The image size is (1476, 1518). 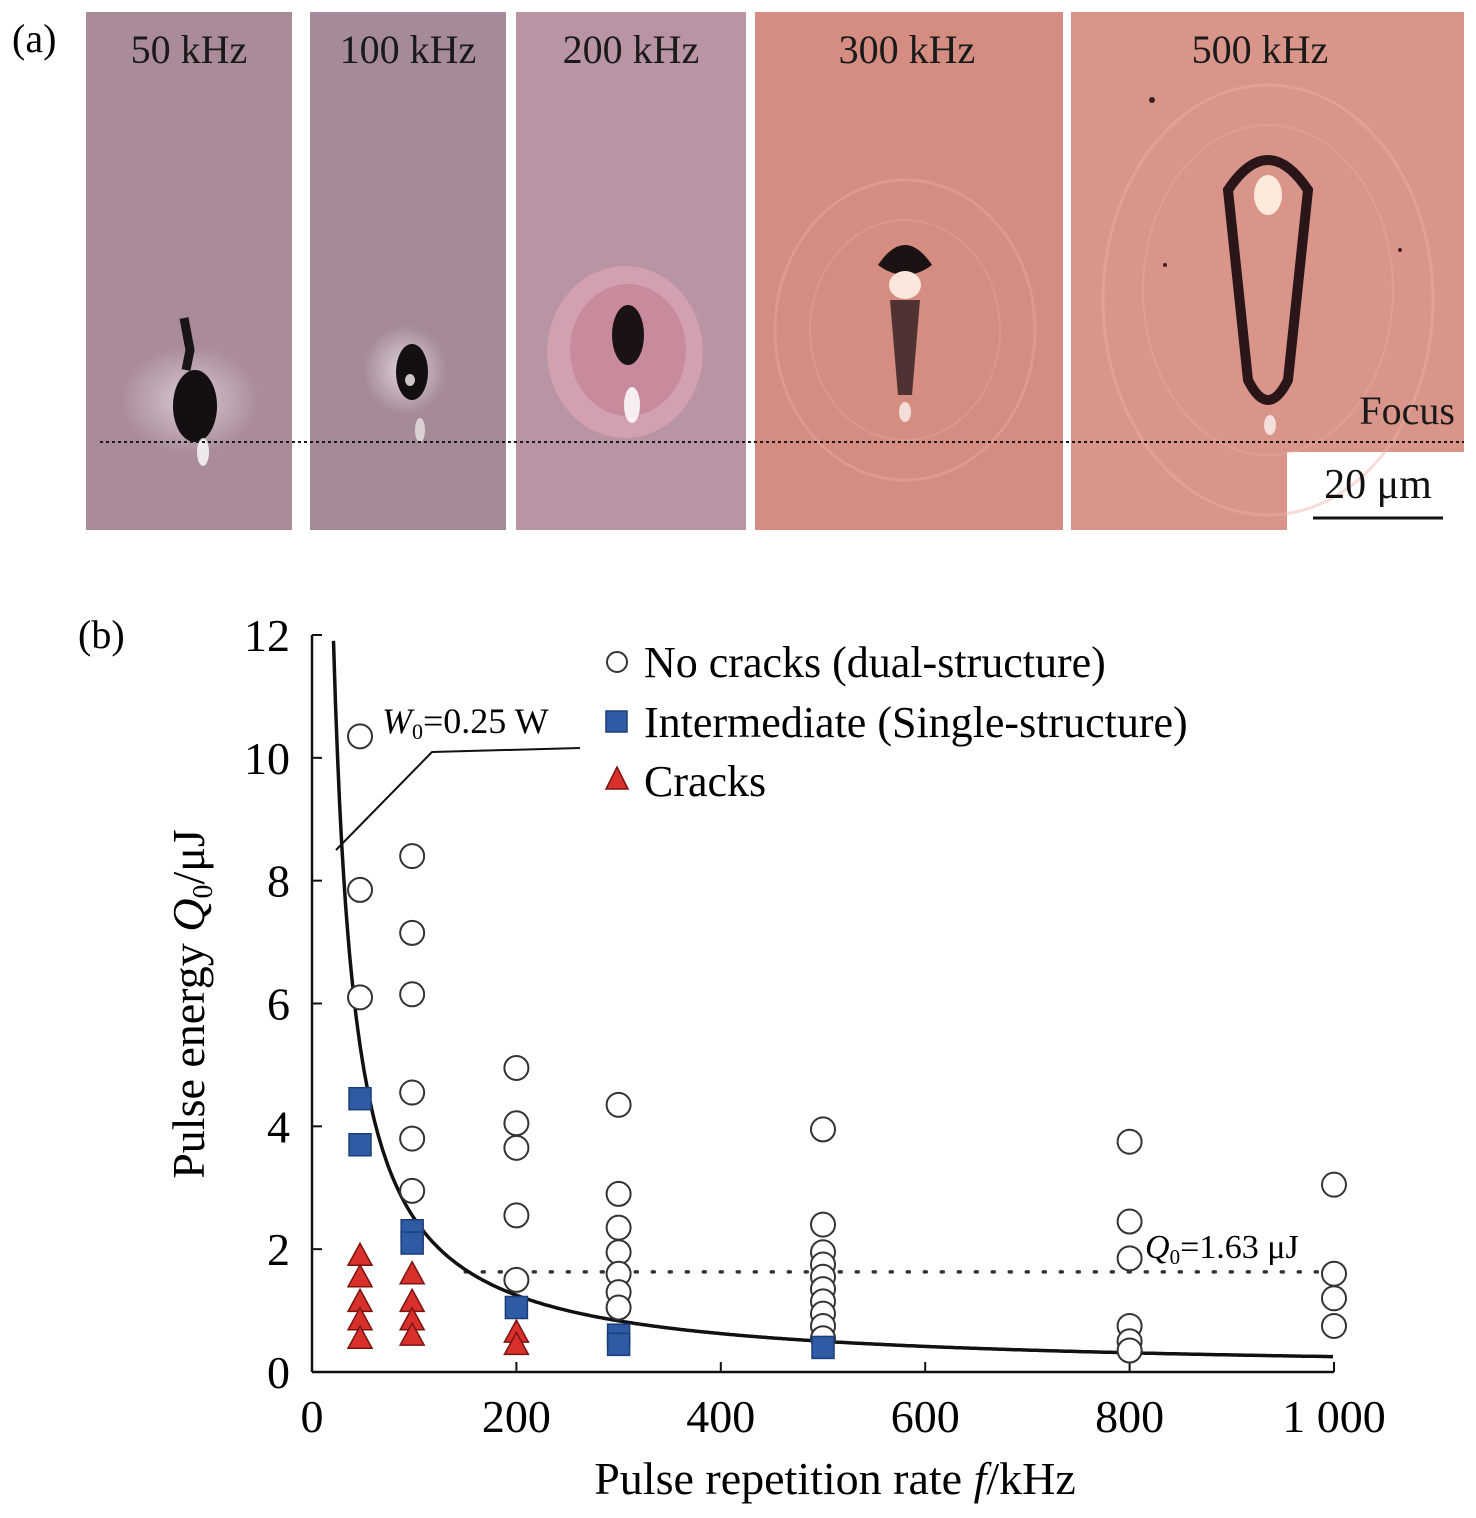 I want to click on y-axis-title-suffix: /μJ, so click(x=188, y=856).